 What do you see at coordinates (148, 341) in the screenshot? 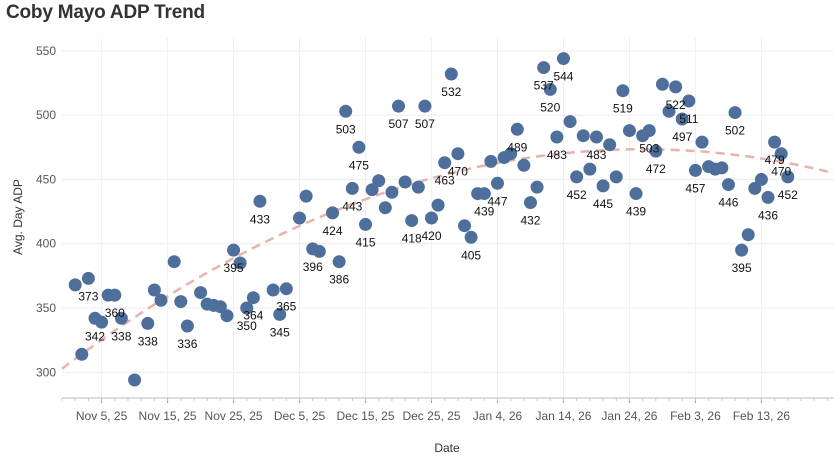
I see `data-label: 338` at bounding box center [148, 341].